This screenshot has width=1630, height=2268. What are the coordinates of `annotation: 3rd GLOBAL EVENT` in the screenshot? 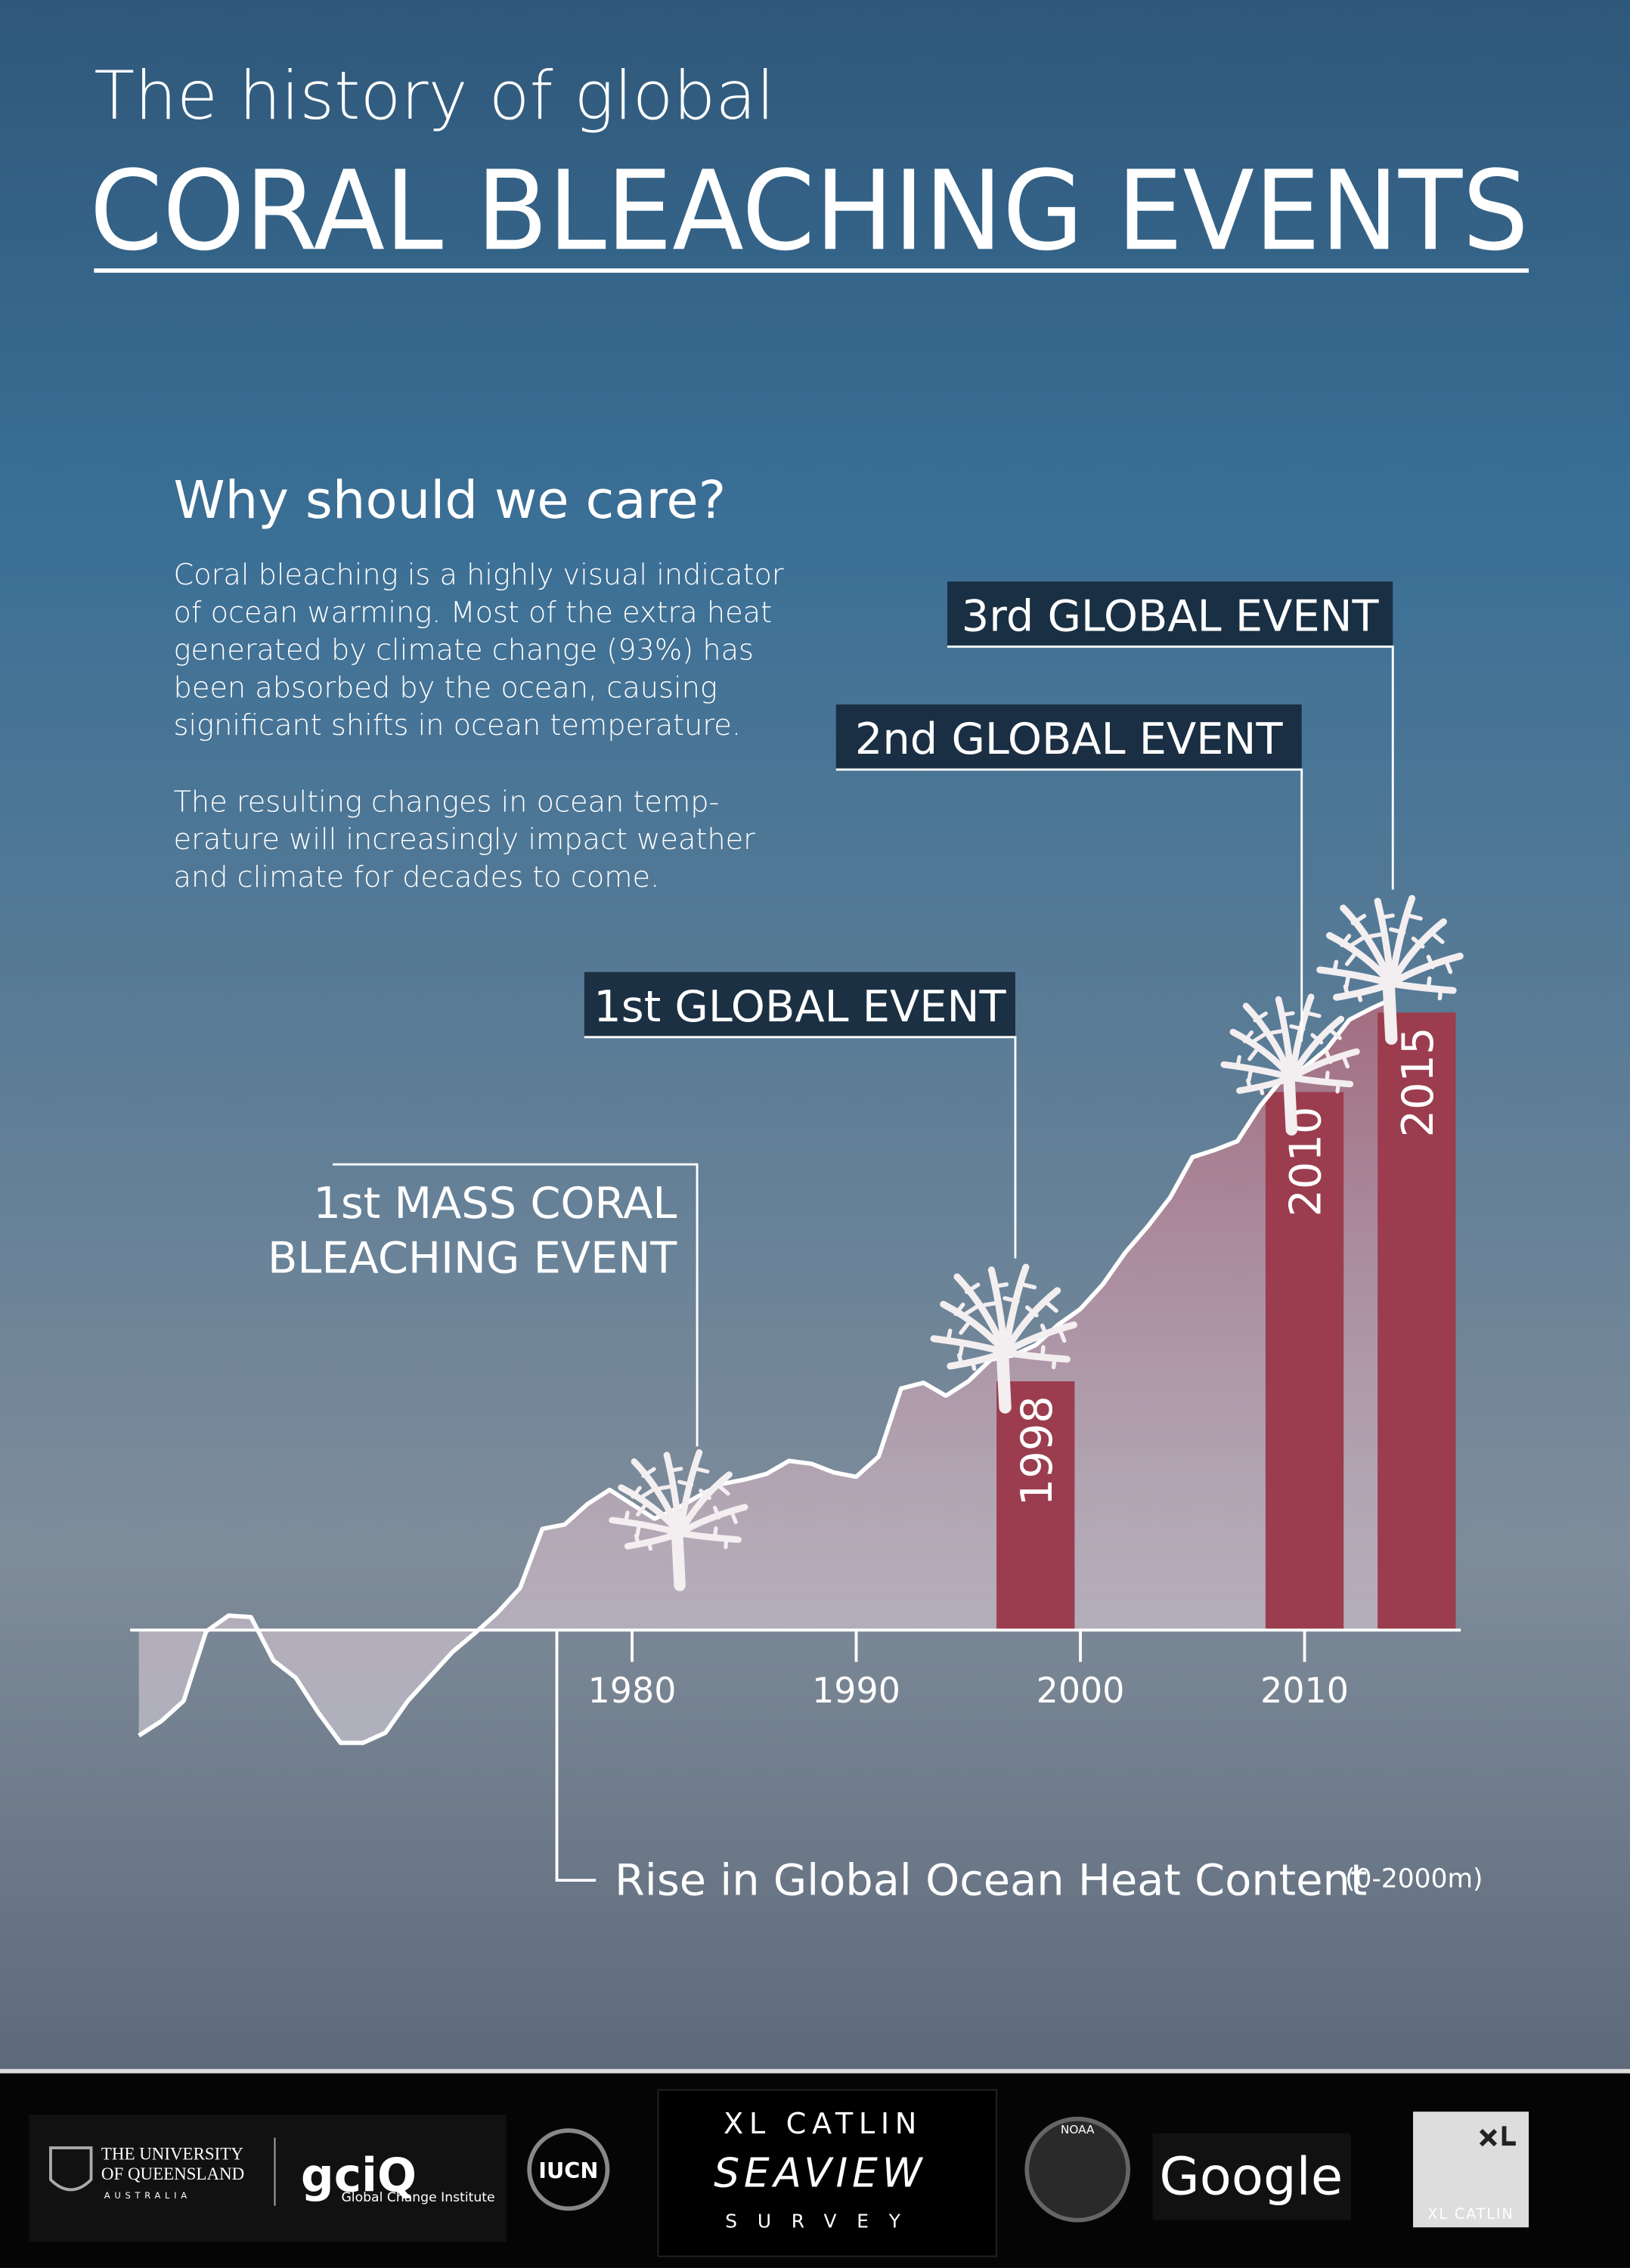 It's located at (1171, 615).